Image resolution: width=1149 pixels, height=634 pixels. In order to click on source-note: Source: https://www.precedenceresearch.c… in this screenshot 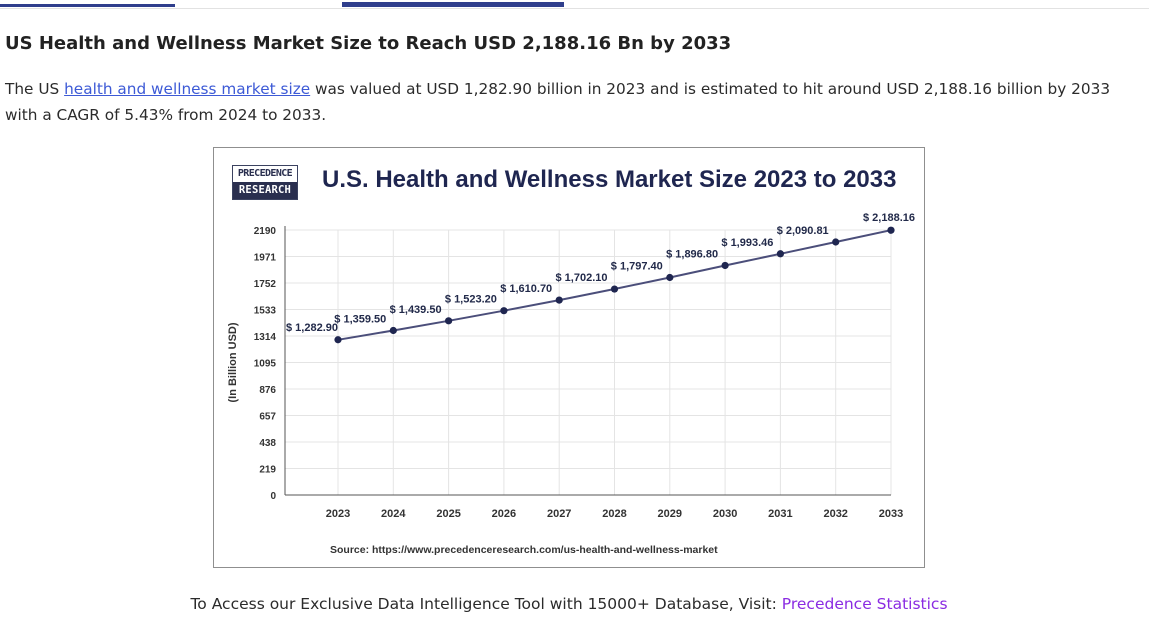, I will do `click(524, 550)`.